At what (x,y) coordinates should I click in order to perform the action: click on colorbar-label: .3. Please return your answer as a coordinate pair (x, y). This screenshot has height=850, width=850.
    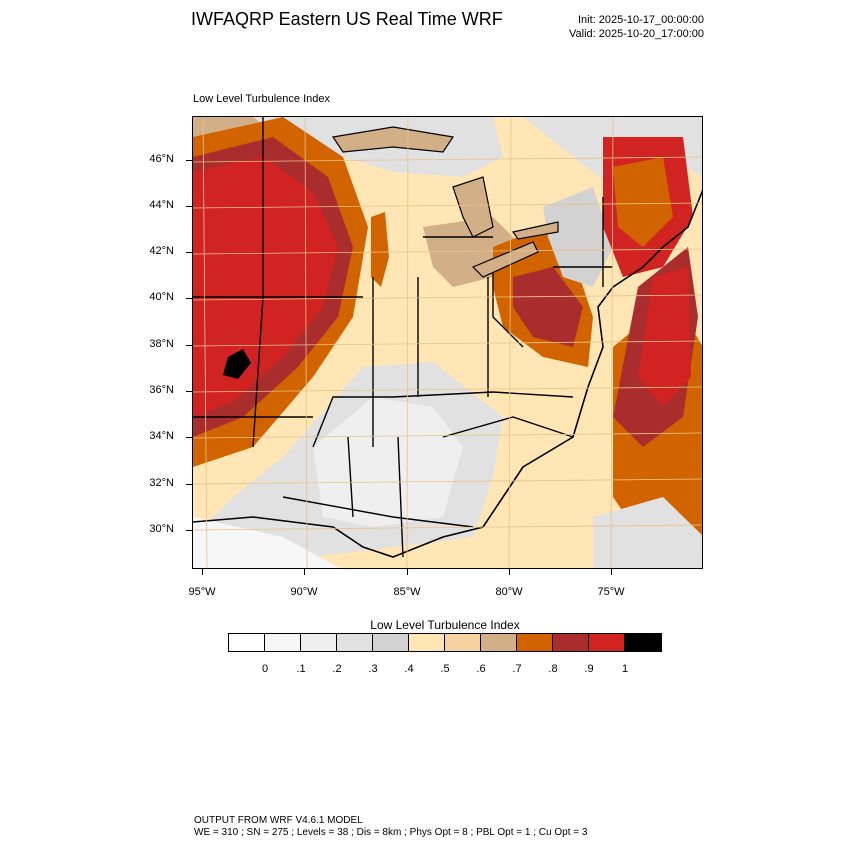
    Looking at the image, I should click on (373, 669).